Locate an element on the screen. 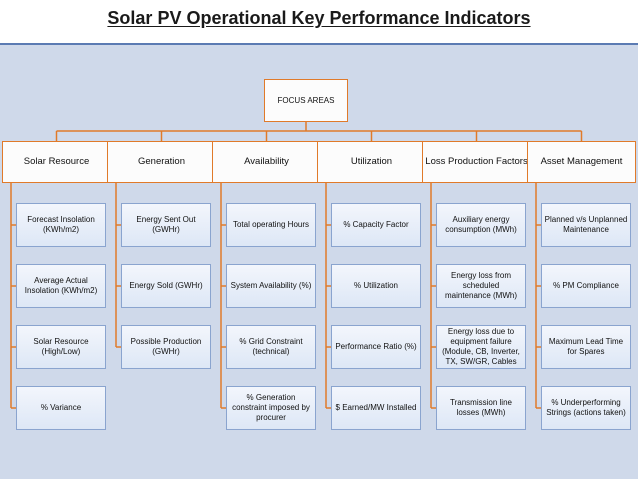  category-node-1-label: Generation is located at coordinates (161, 161).